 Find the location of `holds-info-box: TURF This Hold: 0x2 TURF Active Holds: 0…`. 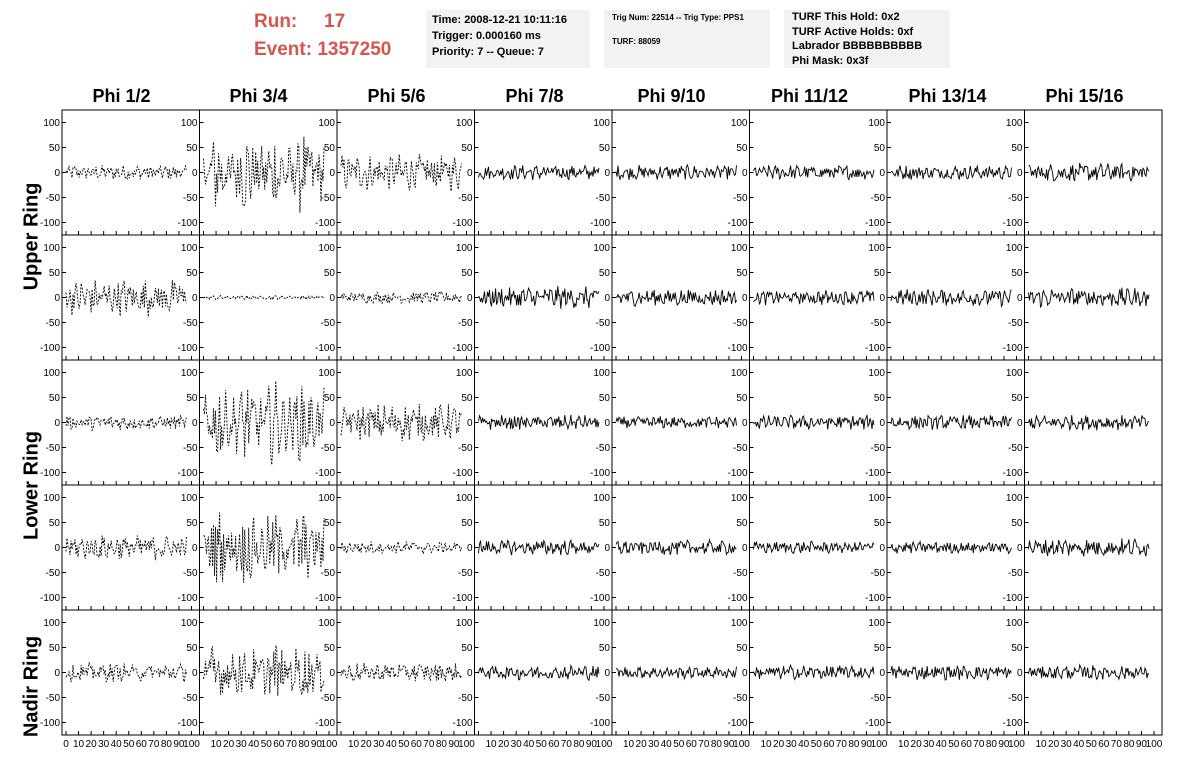

holds-info-box: TURF This Hold: 0x2 TURF Active Holds: 0… is located at coordinates (867, 39).